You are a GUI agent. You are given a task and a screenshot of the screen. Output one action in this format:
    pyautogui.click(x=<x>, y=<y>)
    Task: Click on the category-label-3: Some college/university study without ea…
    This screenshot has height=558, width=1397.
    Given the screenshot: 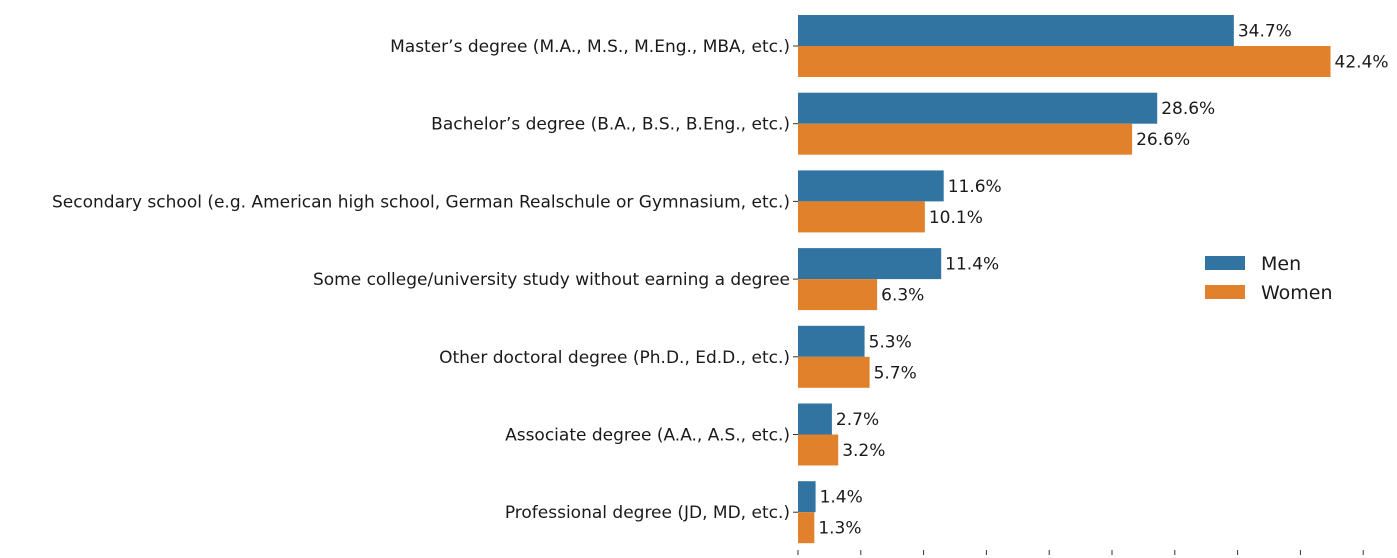 What is the action you would take?
    pyautogui.click(x=551, y=280)
    